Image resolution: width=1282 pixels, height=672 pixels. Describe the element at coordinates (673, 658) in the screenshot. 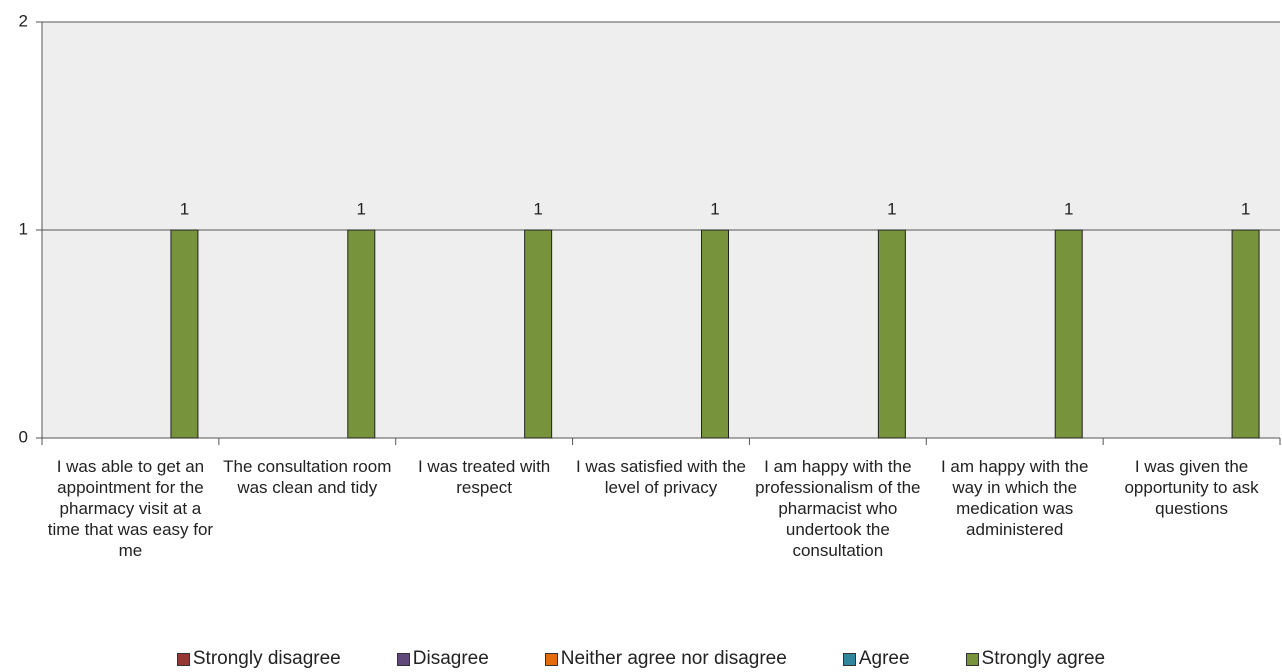

I see `legend-label: Neither agree nor disagree` at that location.